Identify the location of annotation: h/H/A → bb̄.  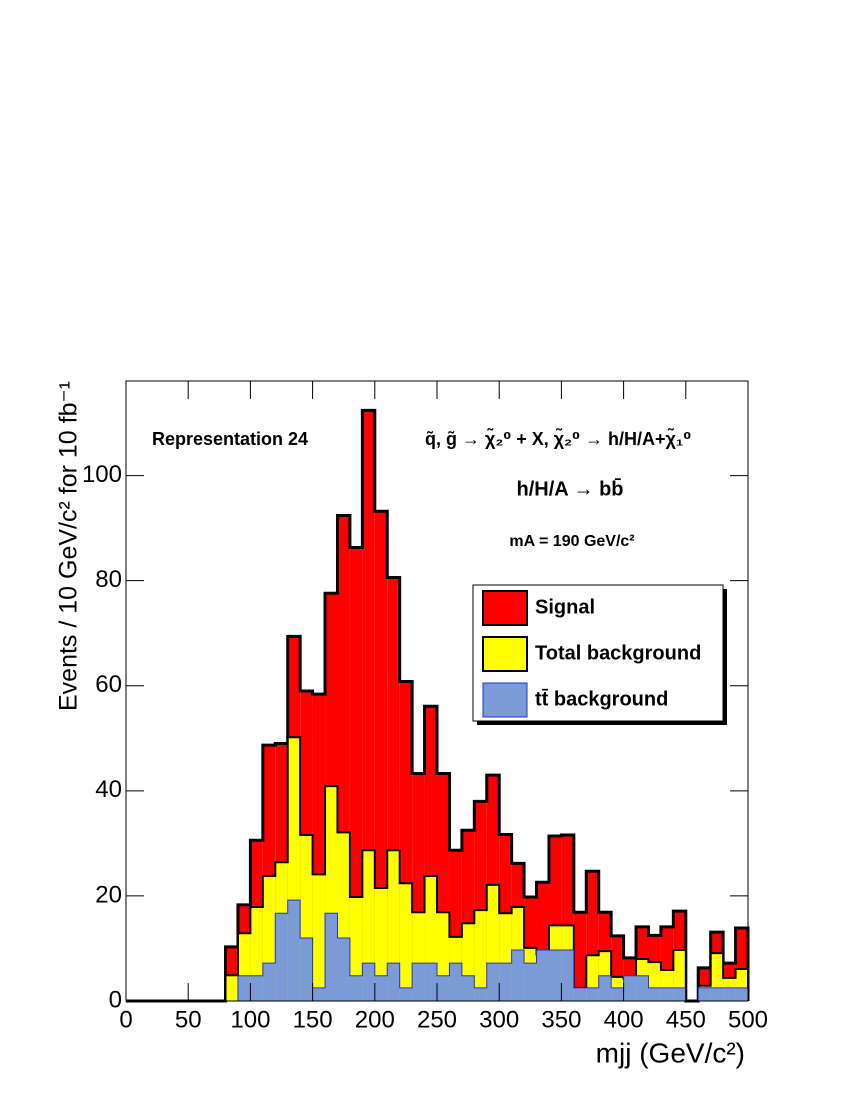
(569, 489).